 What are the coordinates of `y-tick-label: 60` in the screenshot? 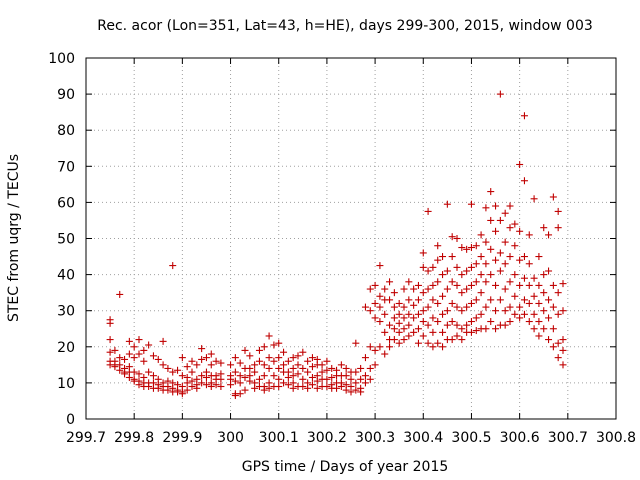 It's located at (66, 203).